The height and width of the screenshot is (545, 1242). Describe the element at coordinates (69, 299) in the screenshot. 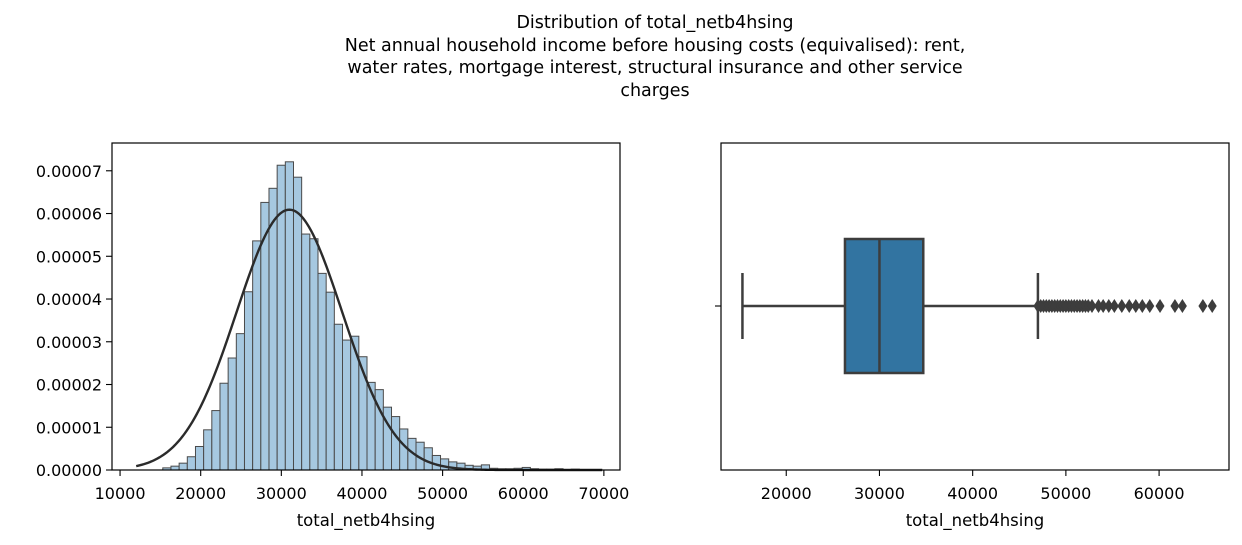

I see `y-tick-label: 0.00004` at that location.